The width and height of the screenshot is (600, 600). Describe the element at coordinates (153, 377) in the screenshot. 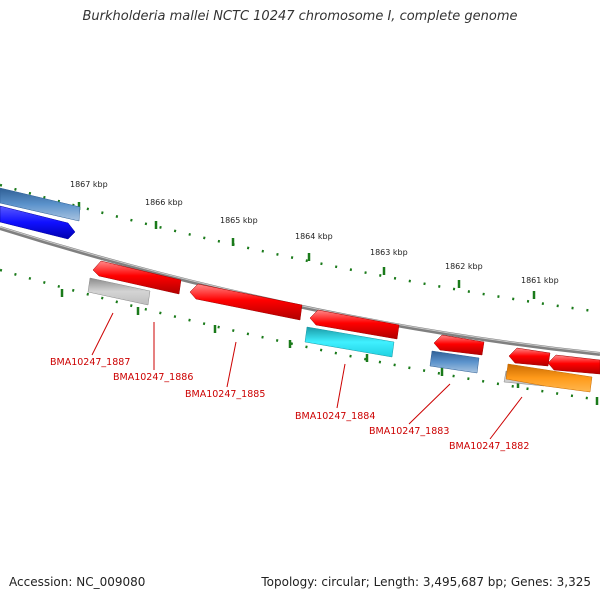

I see `gene-label-1886: BMA10247_1886` at that location.